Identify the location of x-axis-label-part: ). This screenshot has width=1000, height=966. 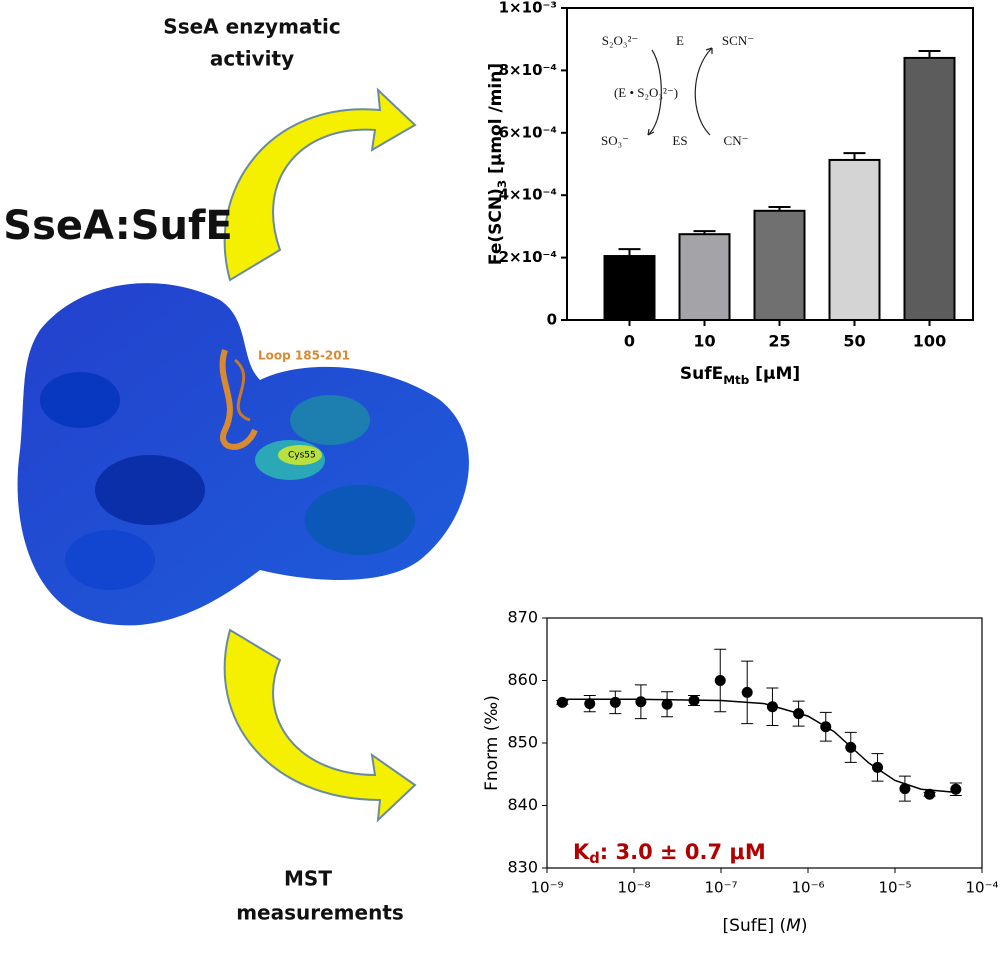
(804, 926).